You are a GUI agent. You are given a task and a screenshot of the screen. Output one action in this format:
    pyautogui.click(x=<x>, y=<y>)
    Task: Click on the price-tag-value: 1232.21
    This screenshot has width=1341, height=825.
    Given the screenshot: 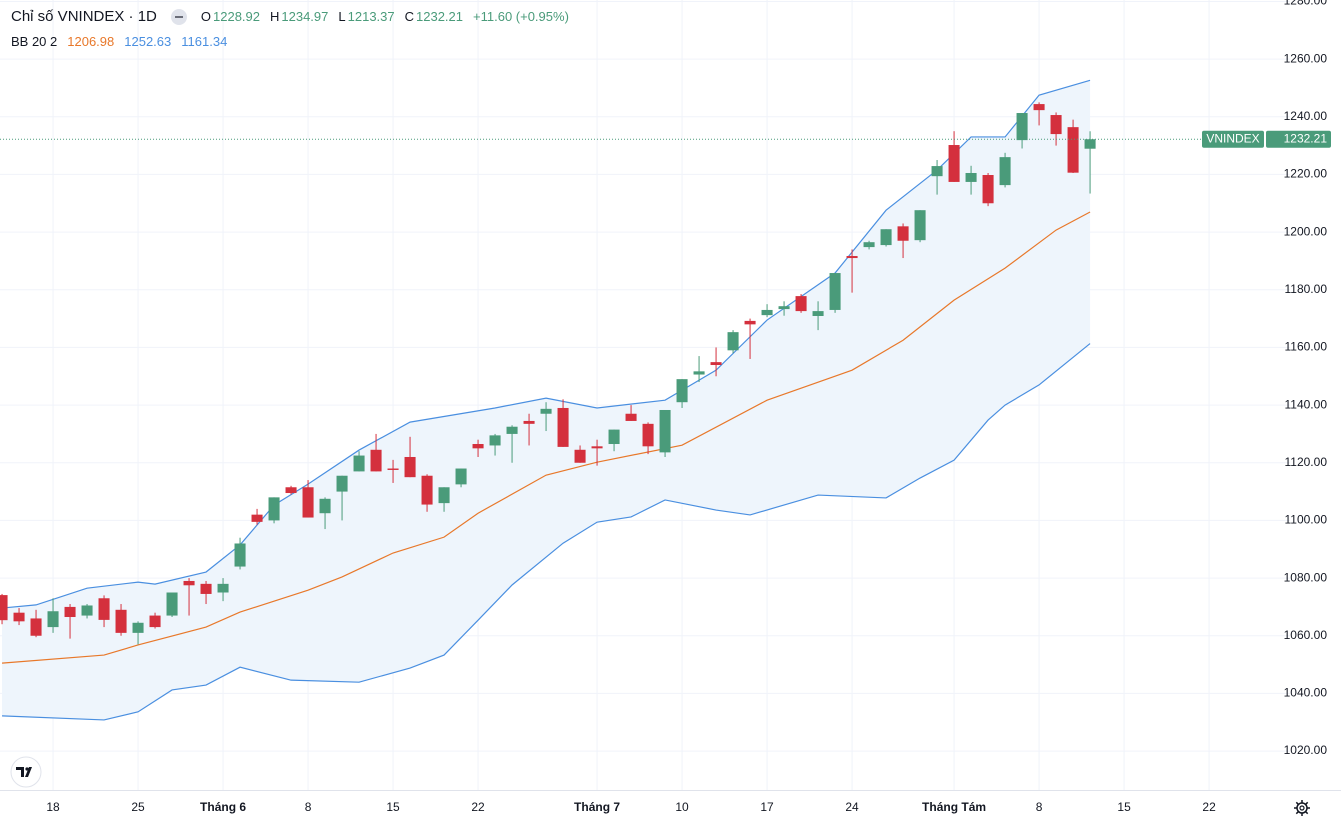 What is the action you would take?
    pyautogui.click(x=1306, y=138)
    